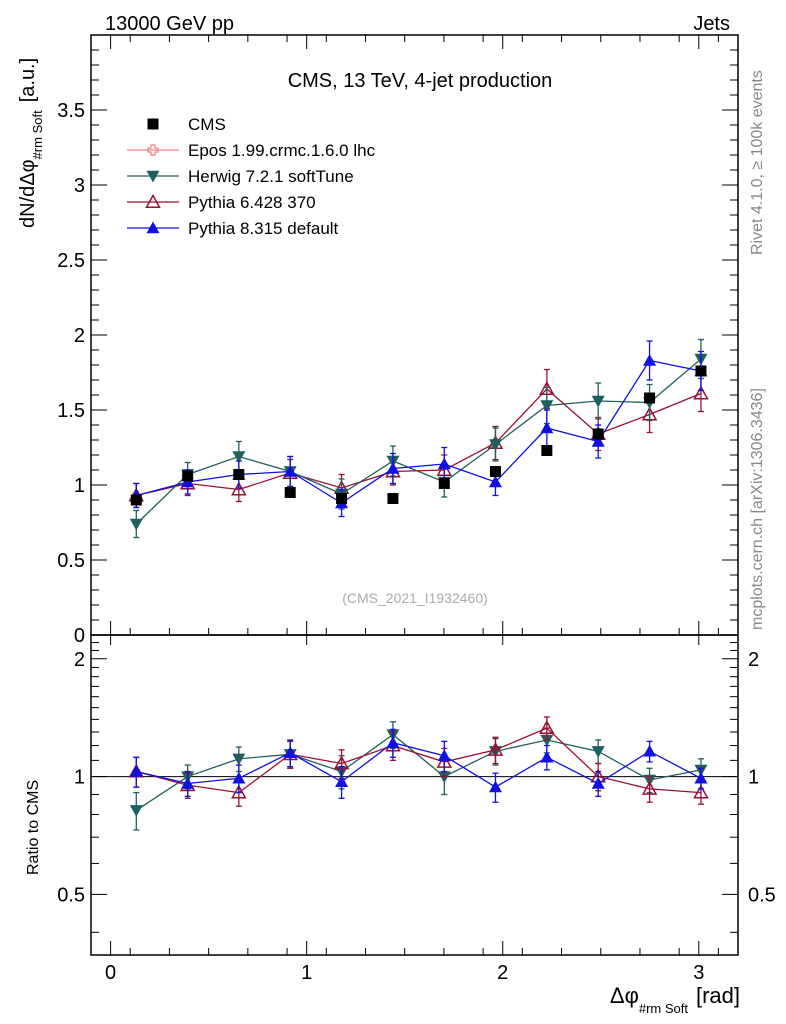 This screenshot has width=786, height=1024. Describe the element at coordinates (79, 186) in the screenshot. I see `y-tick-label: 3` at that location.